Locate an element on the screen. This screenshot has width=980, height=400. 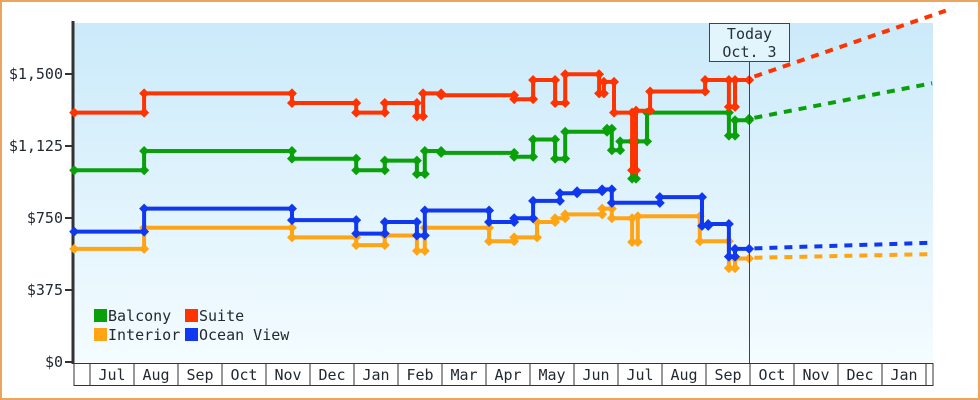
y-axis-tick-label: $375 is located at coordinates (45, 290).